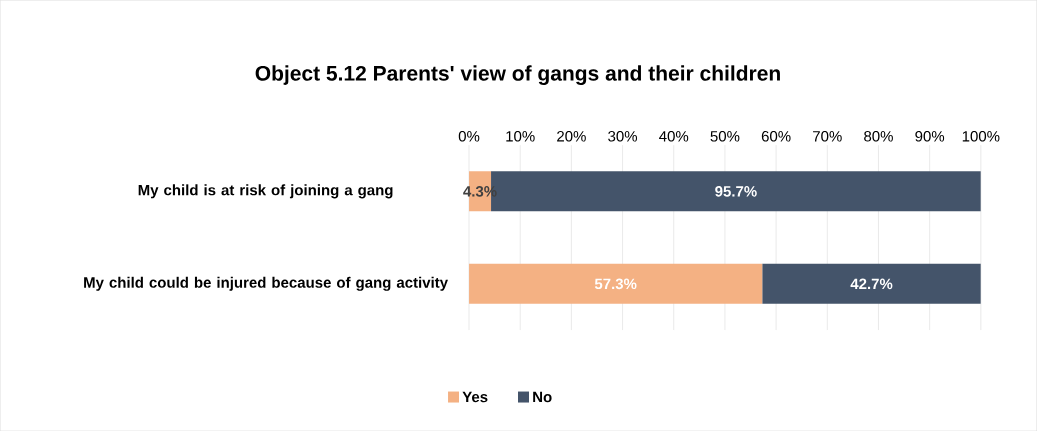 This screenshot has height=431, width=1037. I want to click on x-tick-label: 50%, so click(725, 136).